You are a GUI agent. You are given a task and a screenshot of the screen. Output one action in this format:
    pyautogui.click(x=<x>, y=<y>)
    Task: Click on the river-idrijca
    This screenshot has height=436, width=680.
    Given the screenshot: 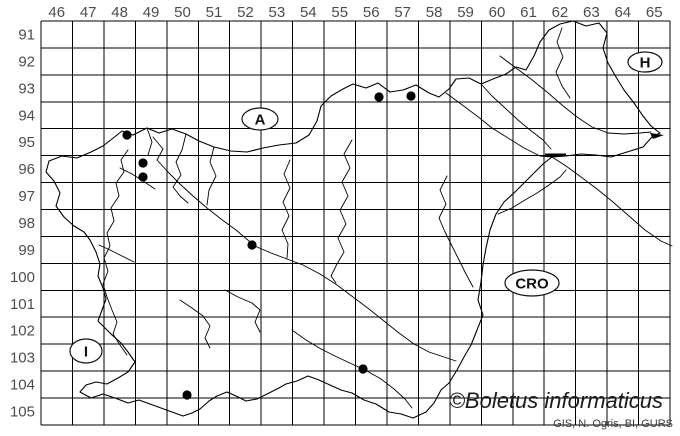 What is the action you would take?
    pyautogui.click(x=137, y=178)
    